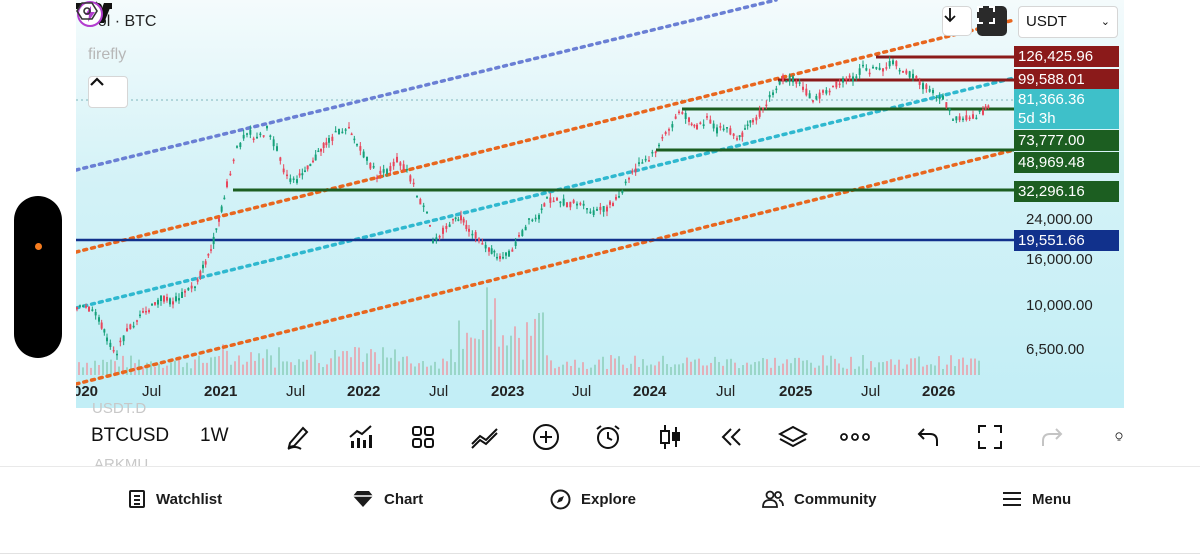 The height and width of the screenshot is (554, 1200). I want to click on lightbulb-icon, so click(1119, 436).